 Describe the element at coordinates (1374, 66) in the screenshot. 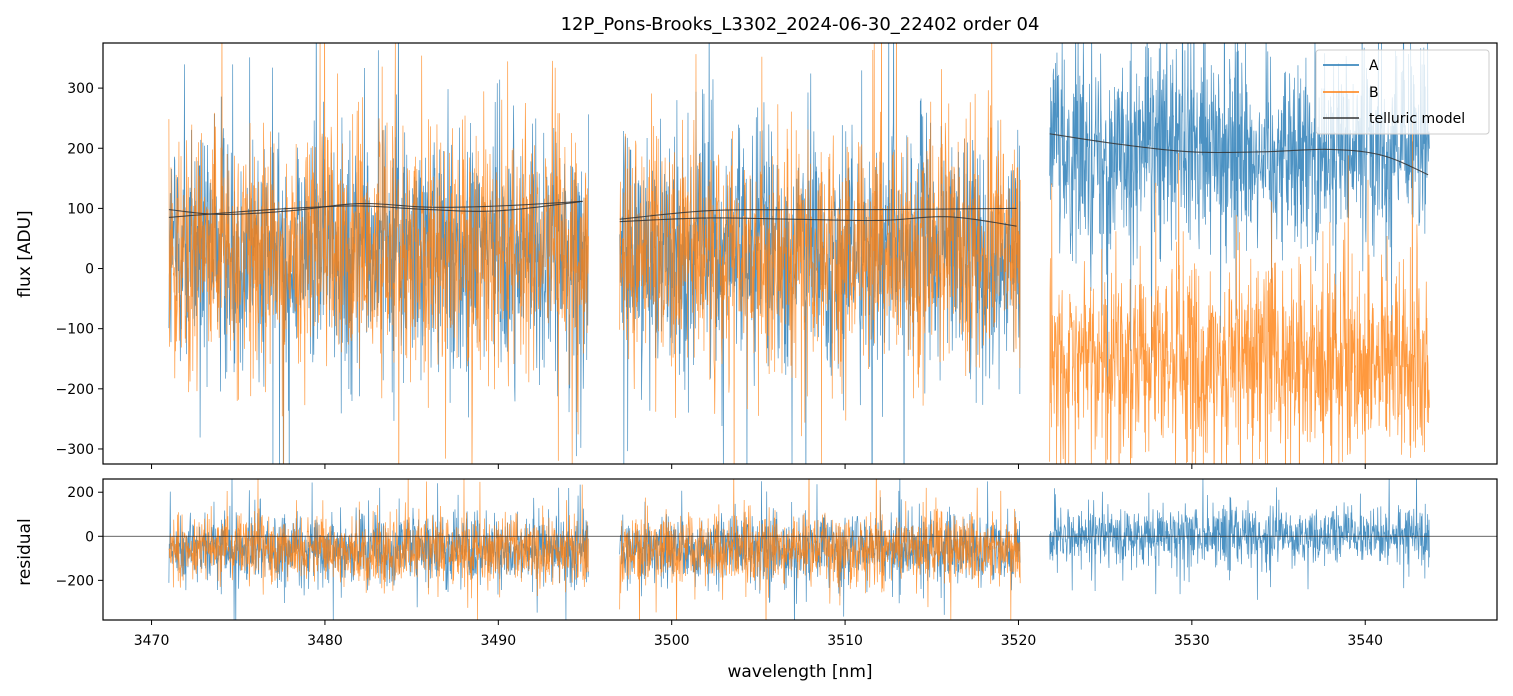

I see `legend-label-A: A` at that location.